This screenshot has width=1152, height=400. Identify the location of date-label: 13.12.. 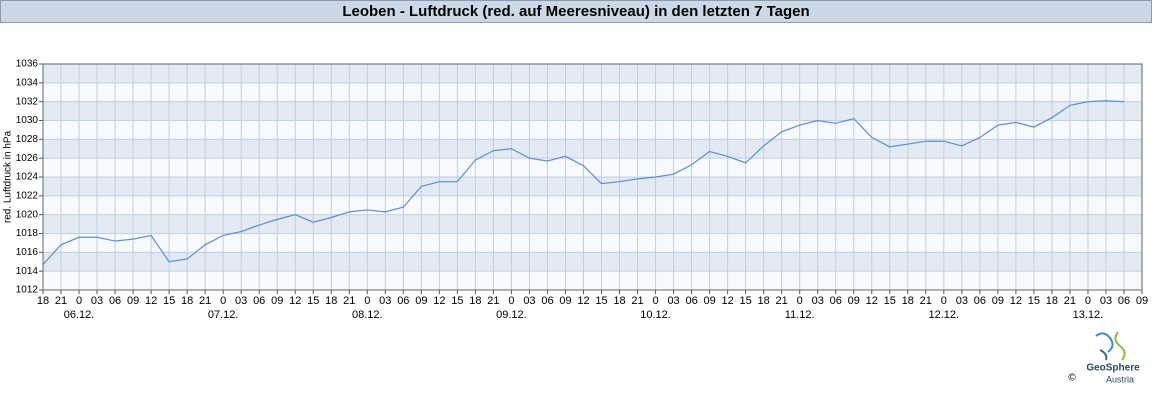
(1088, 315).